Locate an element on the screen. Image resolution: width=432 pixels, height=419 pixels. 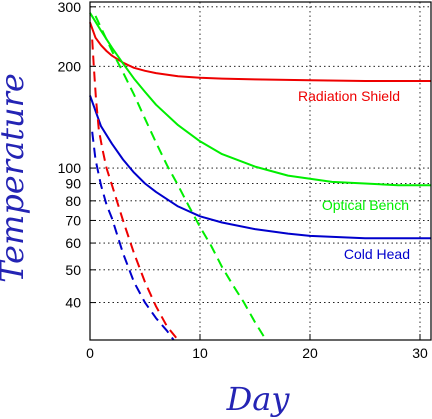
y-tick-label: 300 is located at coordinates (70, 7).